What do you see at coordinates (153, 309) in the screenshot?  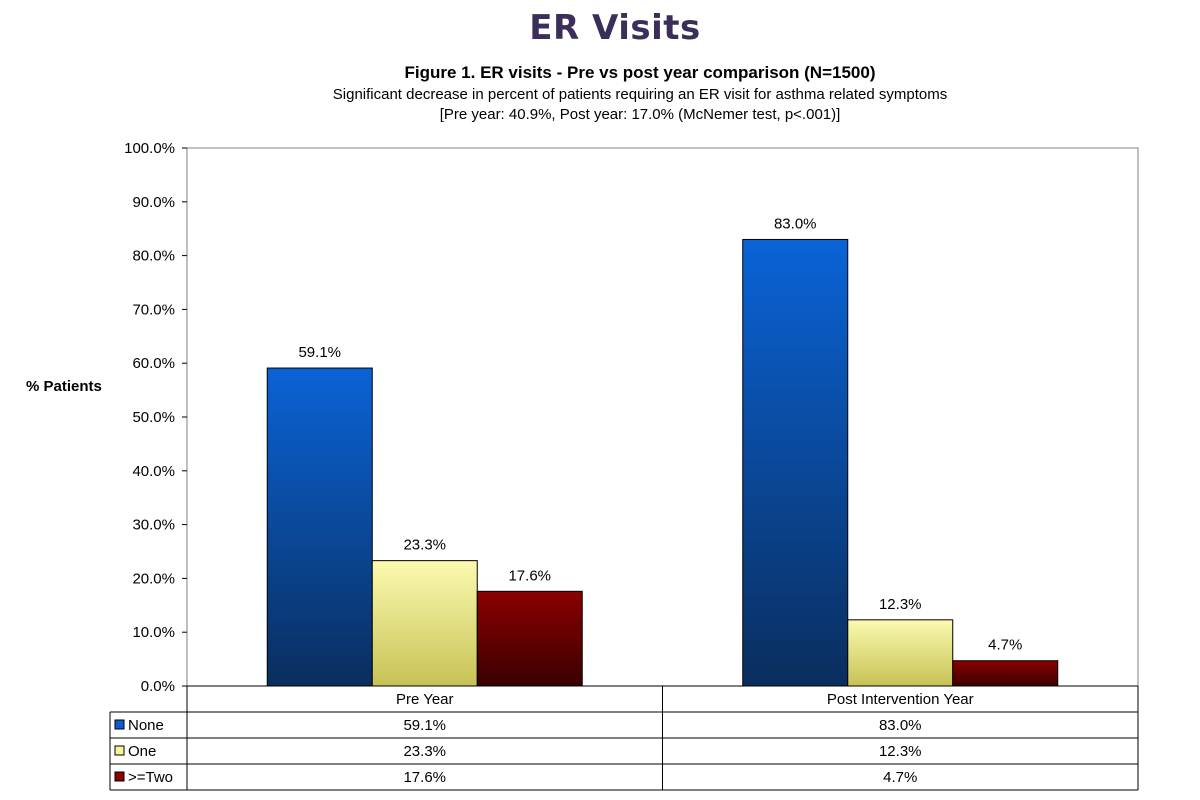 I see `y-tick-label: 70.0%` at bounding box center [153, 309].